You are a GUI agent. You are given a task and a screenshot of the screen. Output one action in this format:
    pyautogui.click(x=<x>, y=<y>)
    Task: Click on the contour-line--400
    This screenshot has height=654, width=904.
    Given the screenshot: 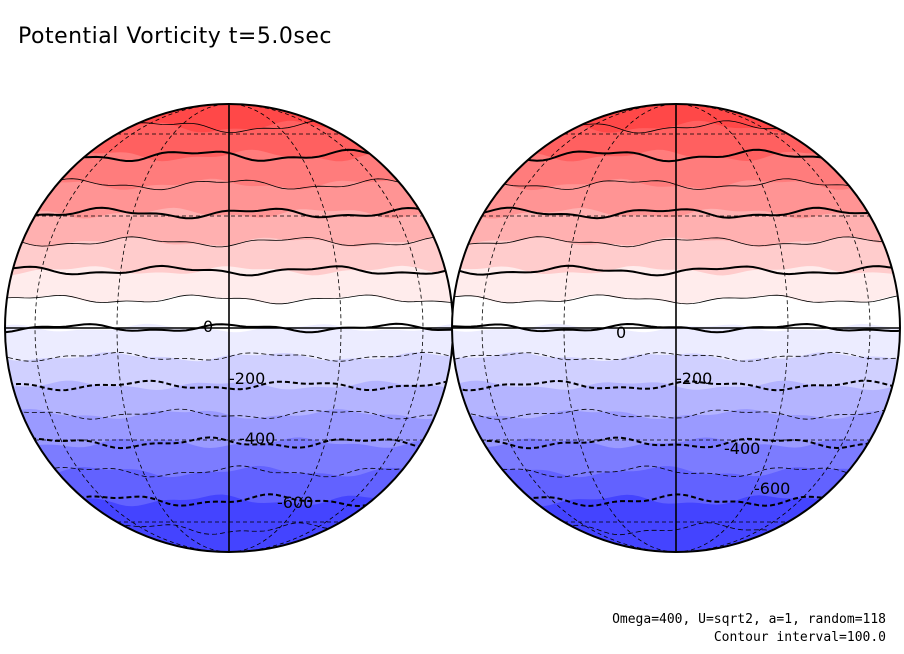 What is the action you would take?
    pyautogui.click(x=676, y=443)
    